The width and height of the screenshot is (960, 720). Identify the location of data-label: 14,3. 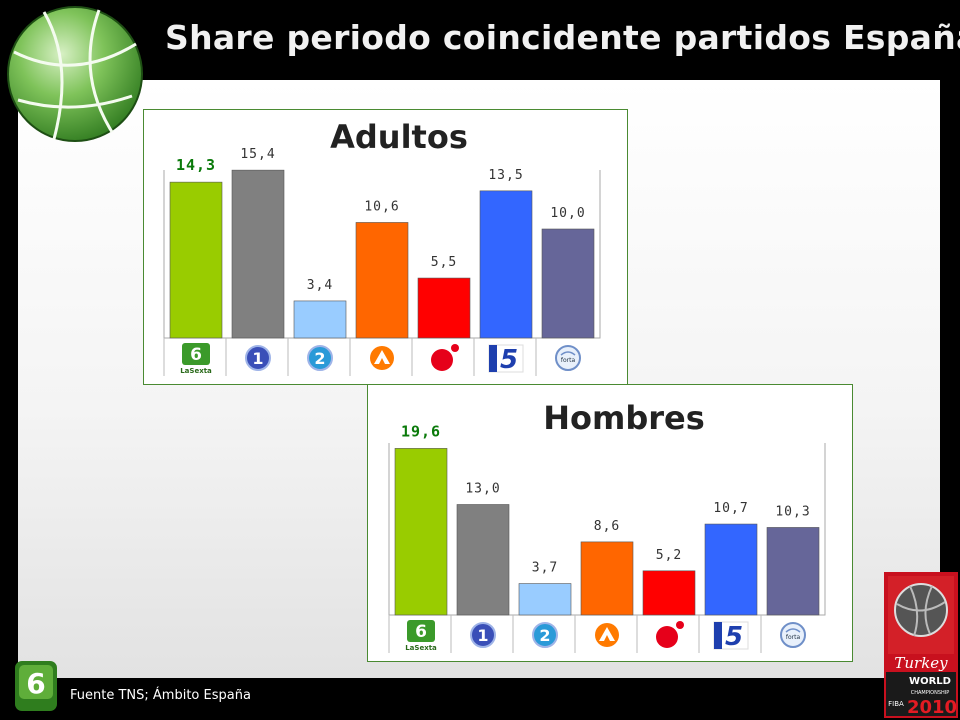
(196, 165).